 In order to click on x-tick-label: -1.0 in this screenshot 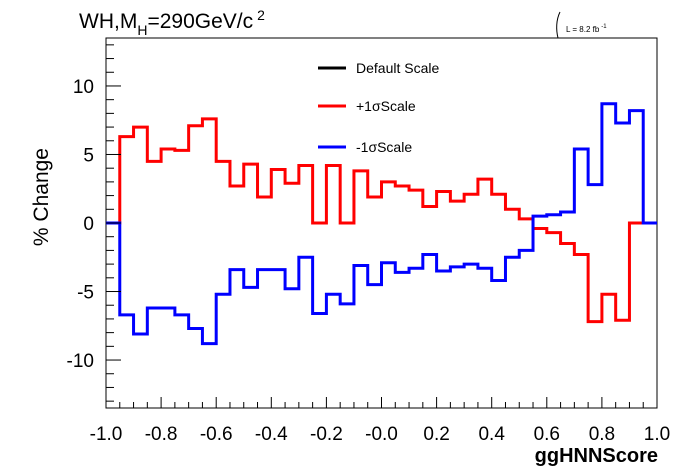, I will do `click(106, 434)`.